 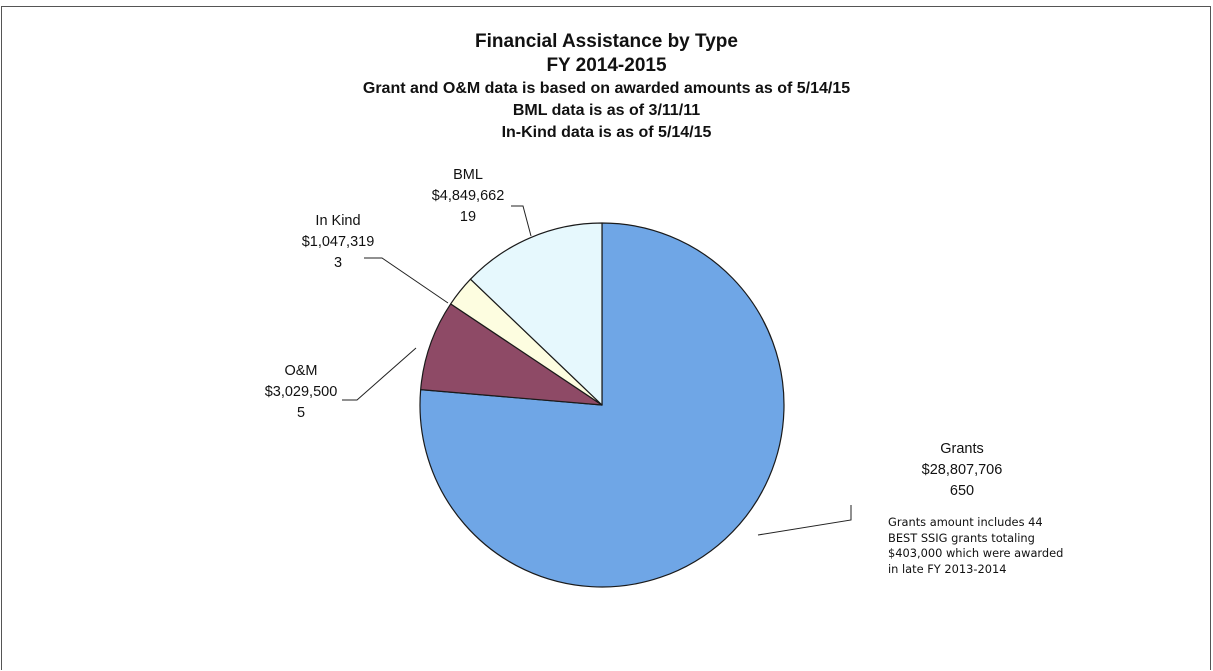 I want to click on slice-count: 5, so click(x=301, y=413).